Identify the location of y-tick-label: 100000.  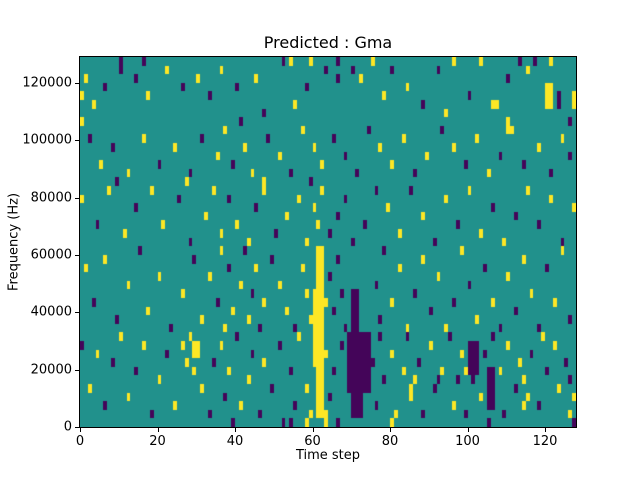
(47, 140).